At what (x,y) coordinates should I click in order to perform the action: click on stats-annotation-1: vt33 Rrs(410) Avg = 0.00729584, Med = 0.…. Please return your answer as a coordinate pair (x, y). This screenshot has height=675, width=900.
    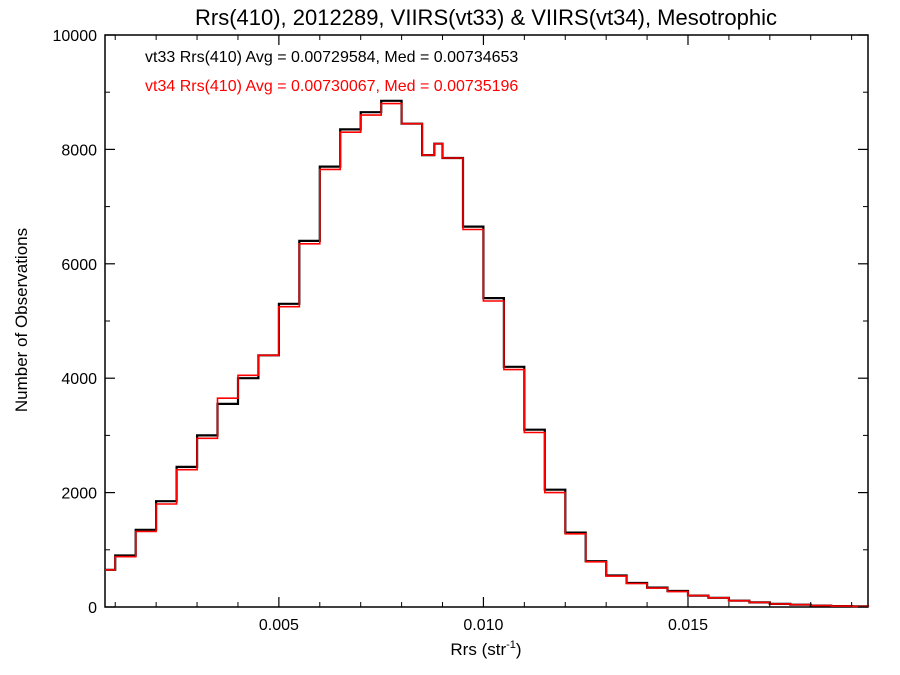
    Looking at the image, I should click on (331, 57).